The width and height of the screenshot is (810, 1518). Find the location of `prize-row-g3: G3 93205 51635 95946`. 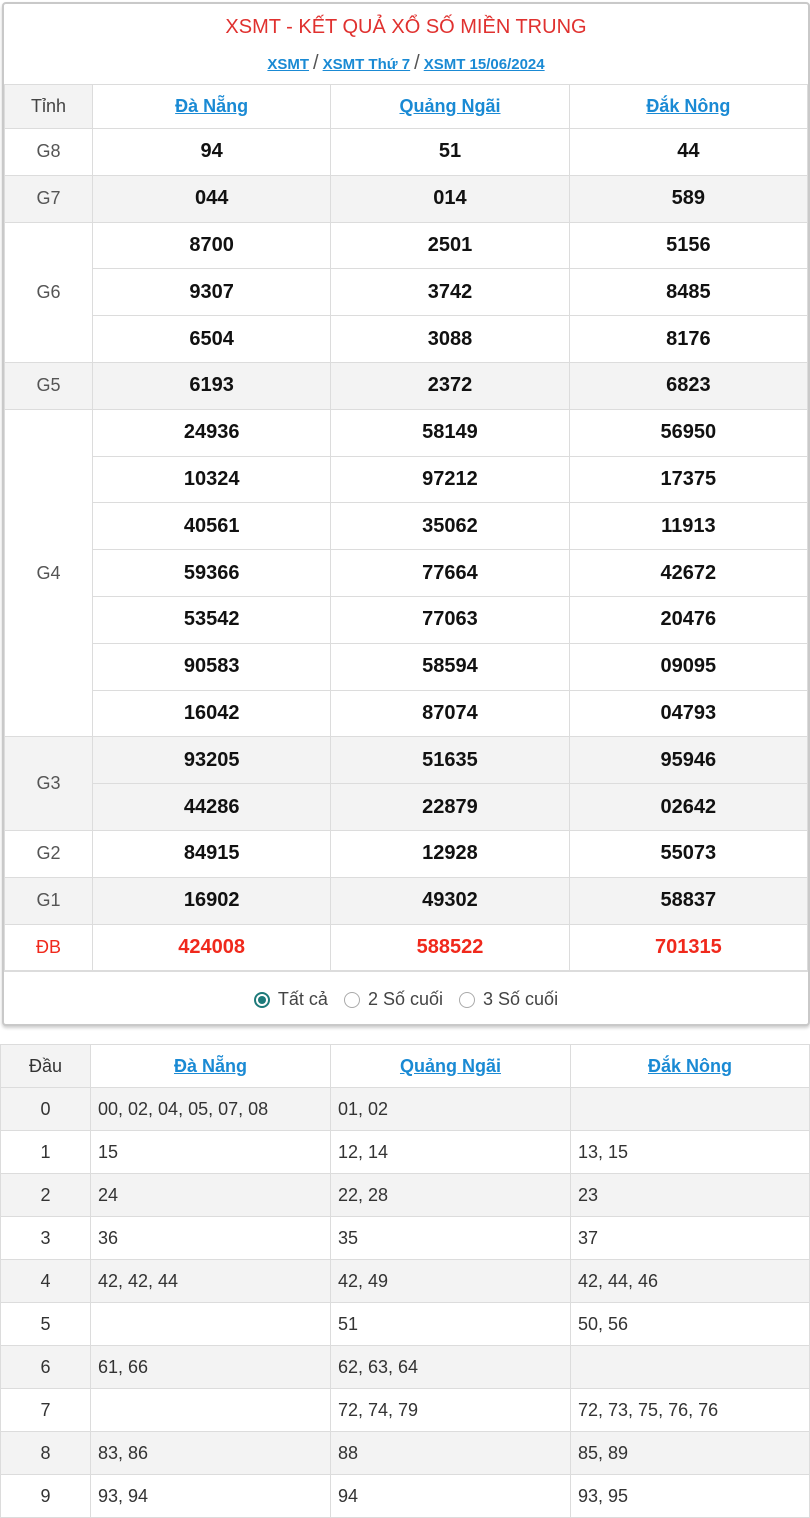

prize-row-g3: G3 93205 51635 95946 is located at coordinates (406, 783).